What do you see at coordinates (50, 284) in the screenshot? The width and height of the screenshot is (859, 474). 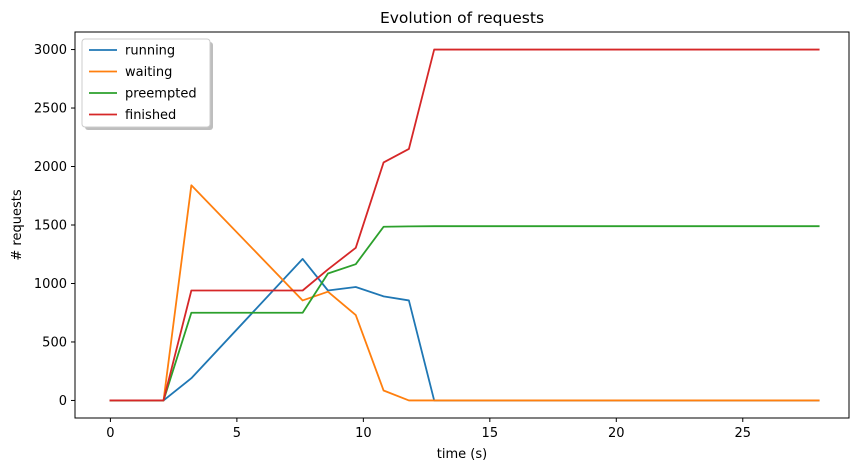 I see `y-tick-label: 1000` at bounding box center [50, 284].